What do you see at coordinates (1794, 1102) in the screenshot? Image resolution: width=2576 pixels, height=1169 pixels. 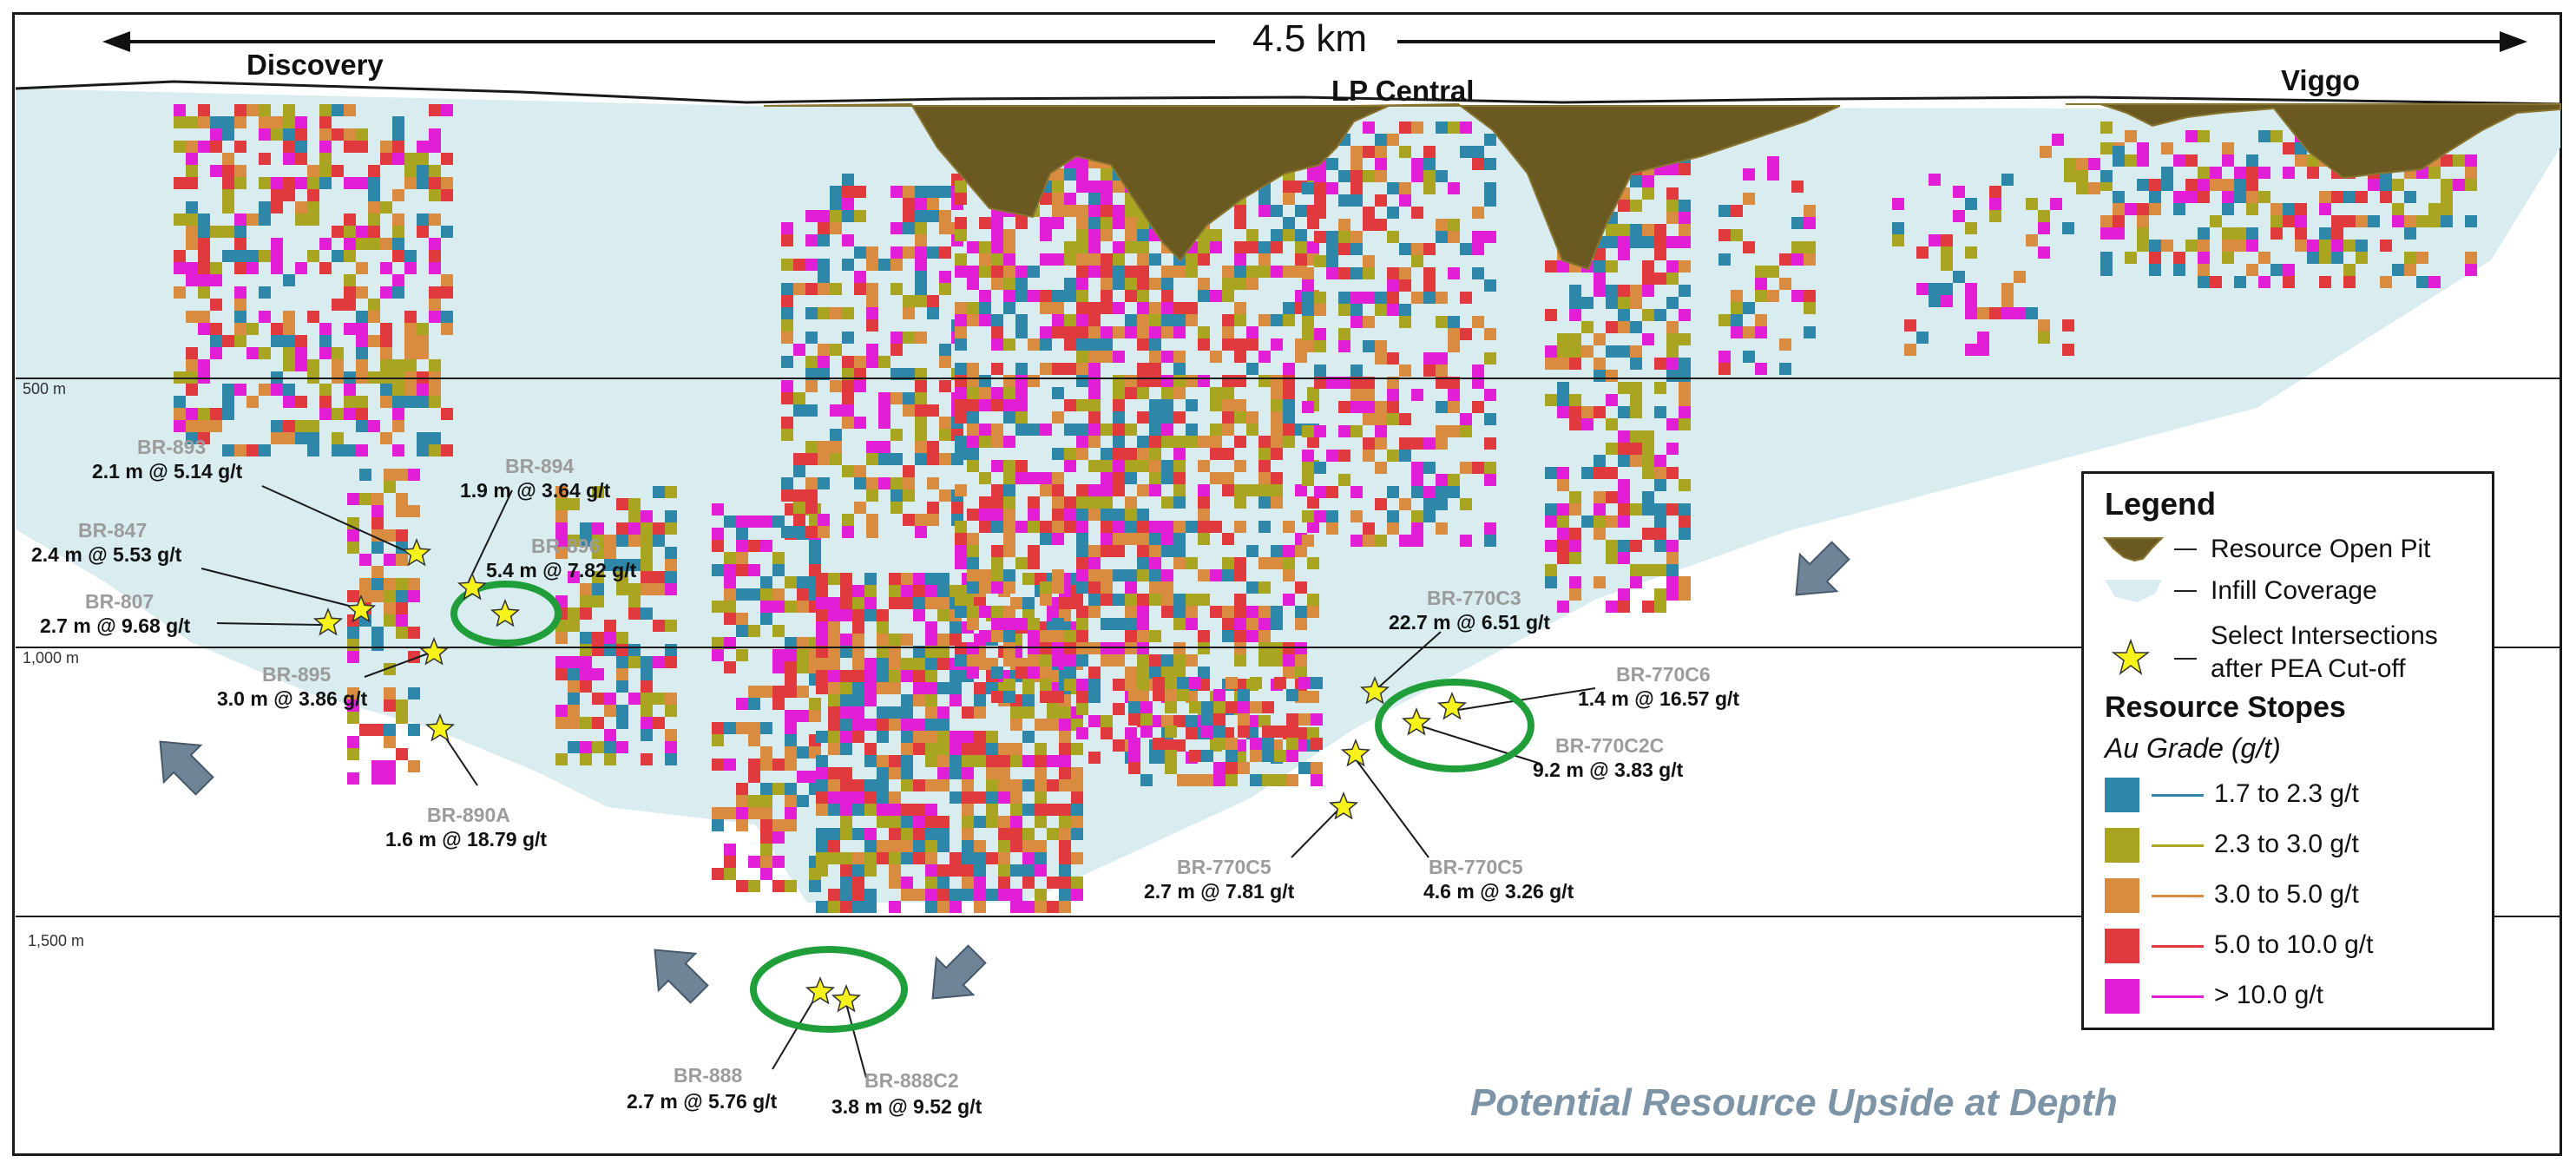 I see `upside-caption: Potential Resource Upside at Depth` at bounding box center [1794, 1102].